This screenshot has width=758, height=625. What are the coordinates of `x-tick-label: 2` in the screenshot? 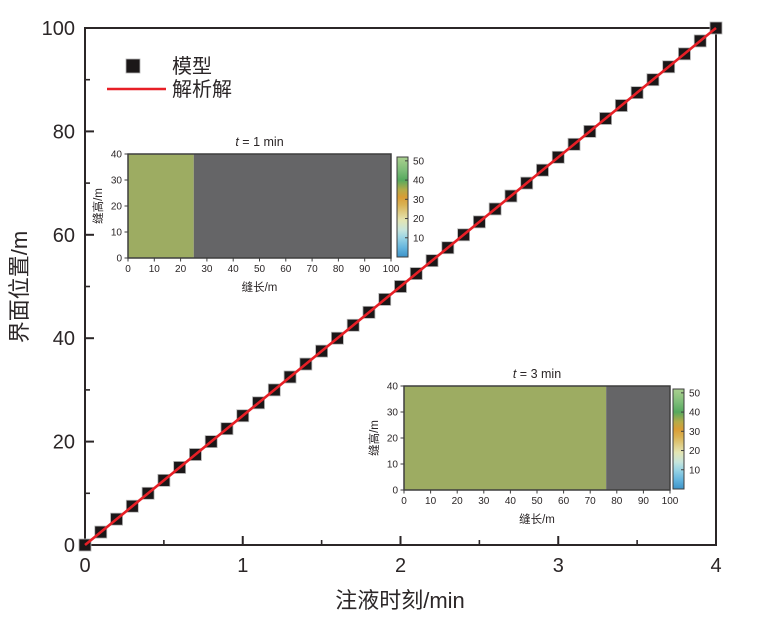 It's located at (400, 566).